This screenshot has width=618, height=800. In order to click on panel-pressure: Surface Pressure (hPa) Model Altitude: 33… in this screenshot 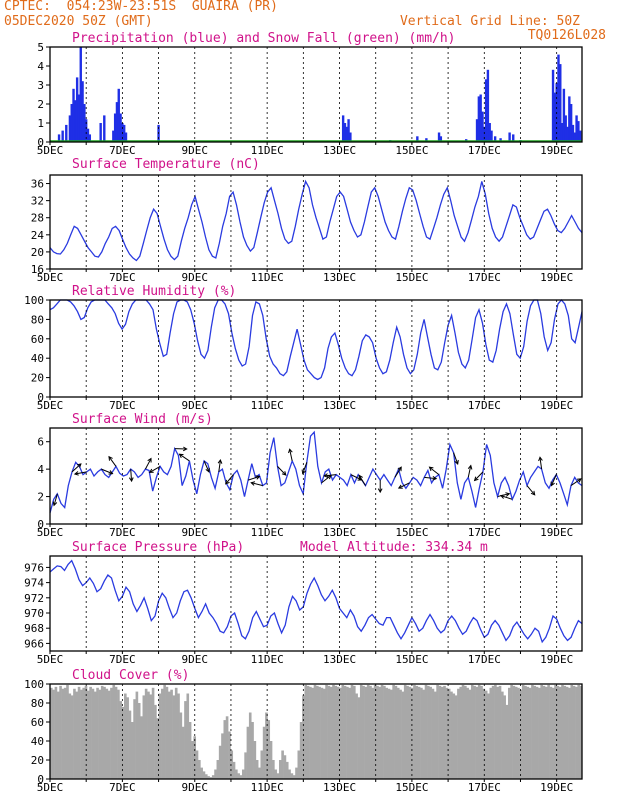, I will do `click(303, 603)`.